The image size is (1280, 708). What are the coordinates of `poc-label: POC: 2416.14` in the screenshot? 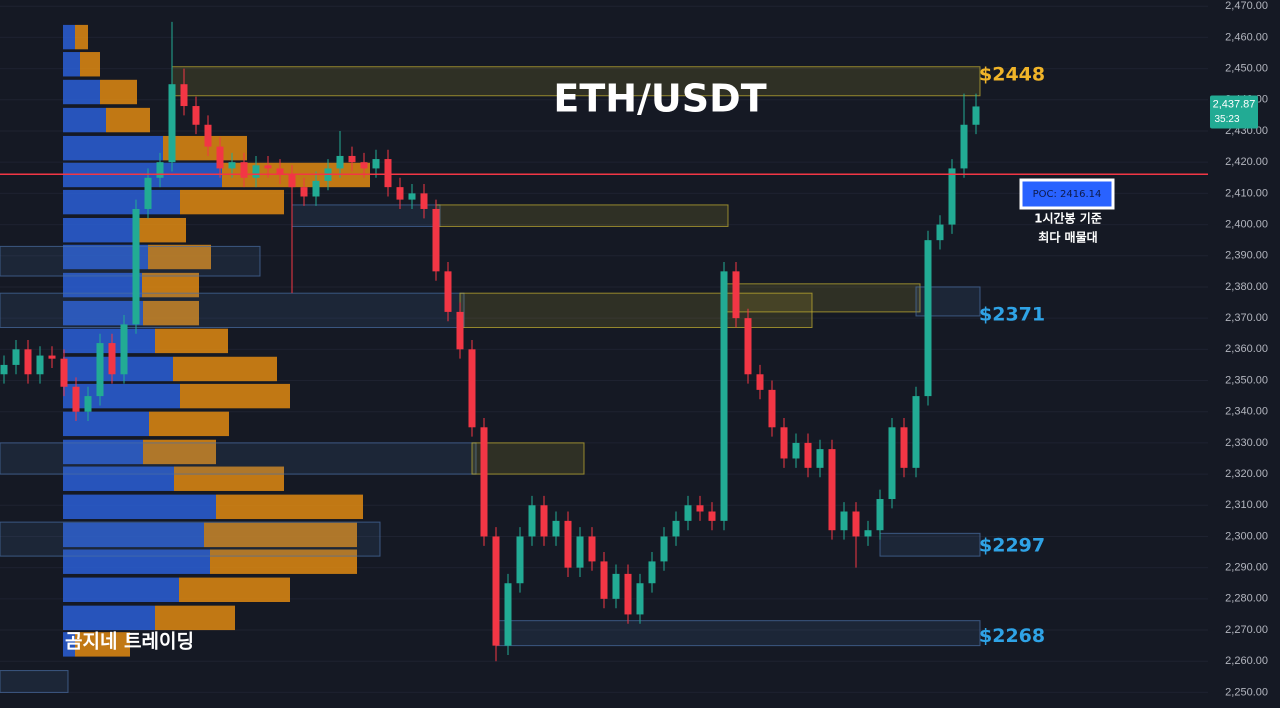 It's located at (1067, 194).